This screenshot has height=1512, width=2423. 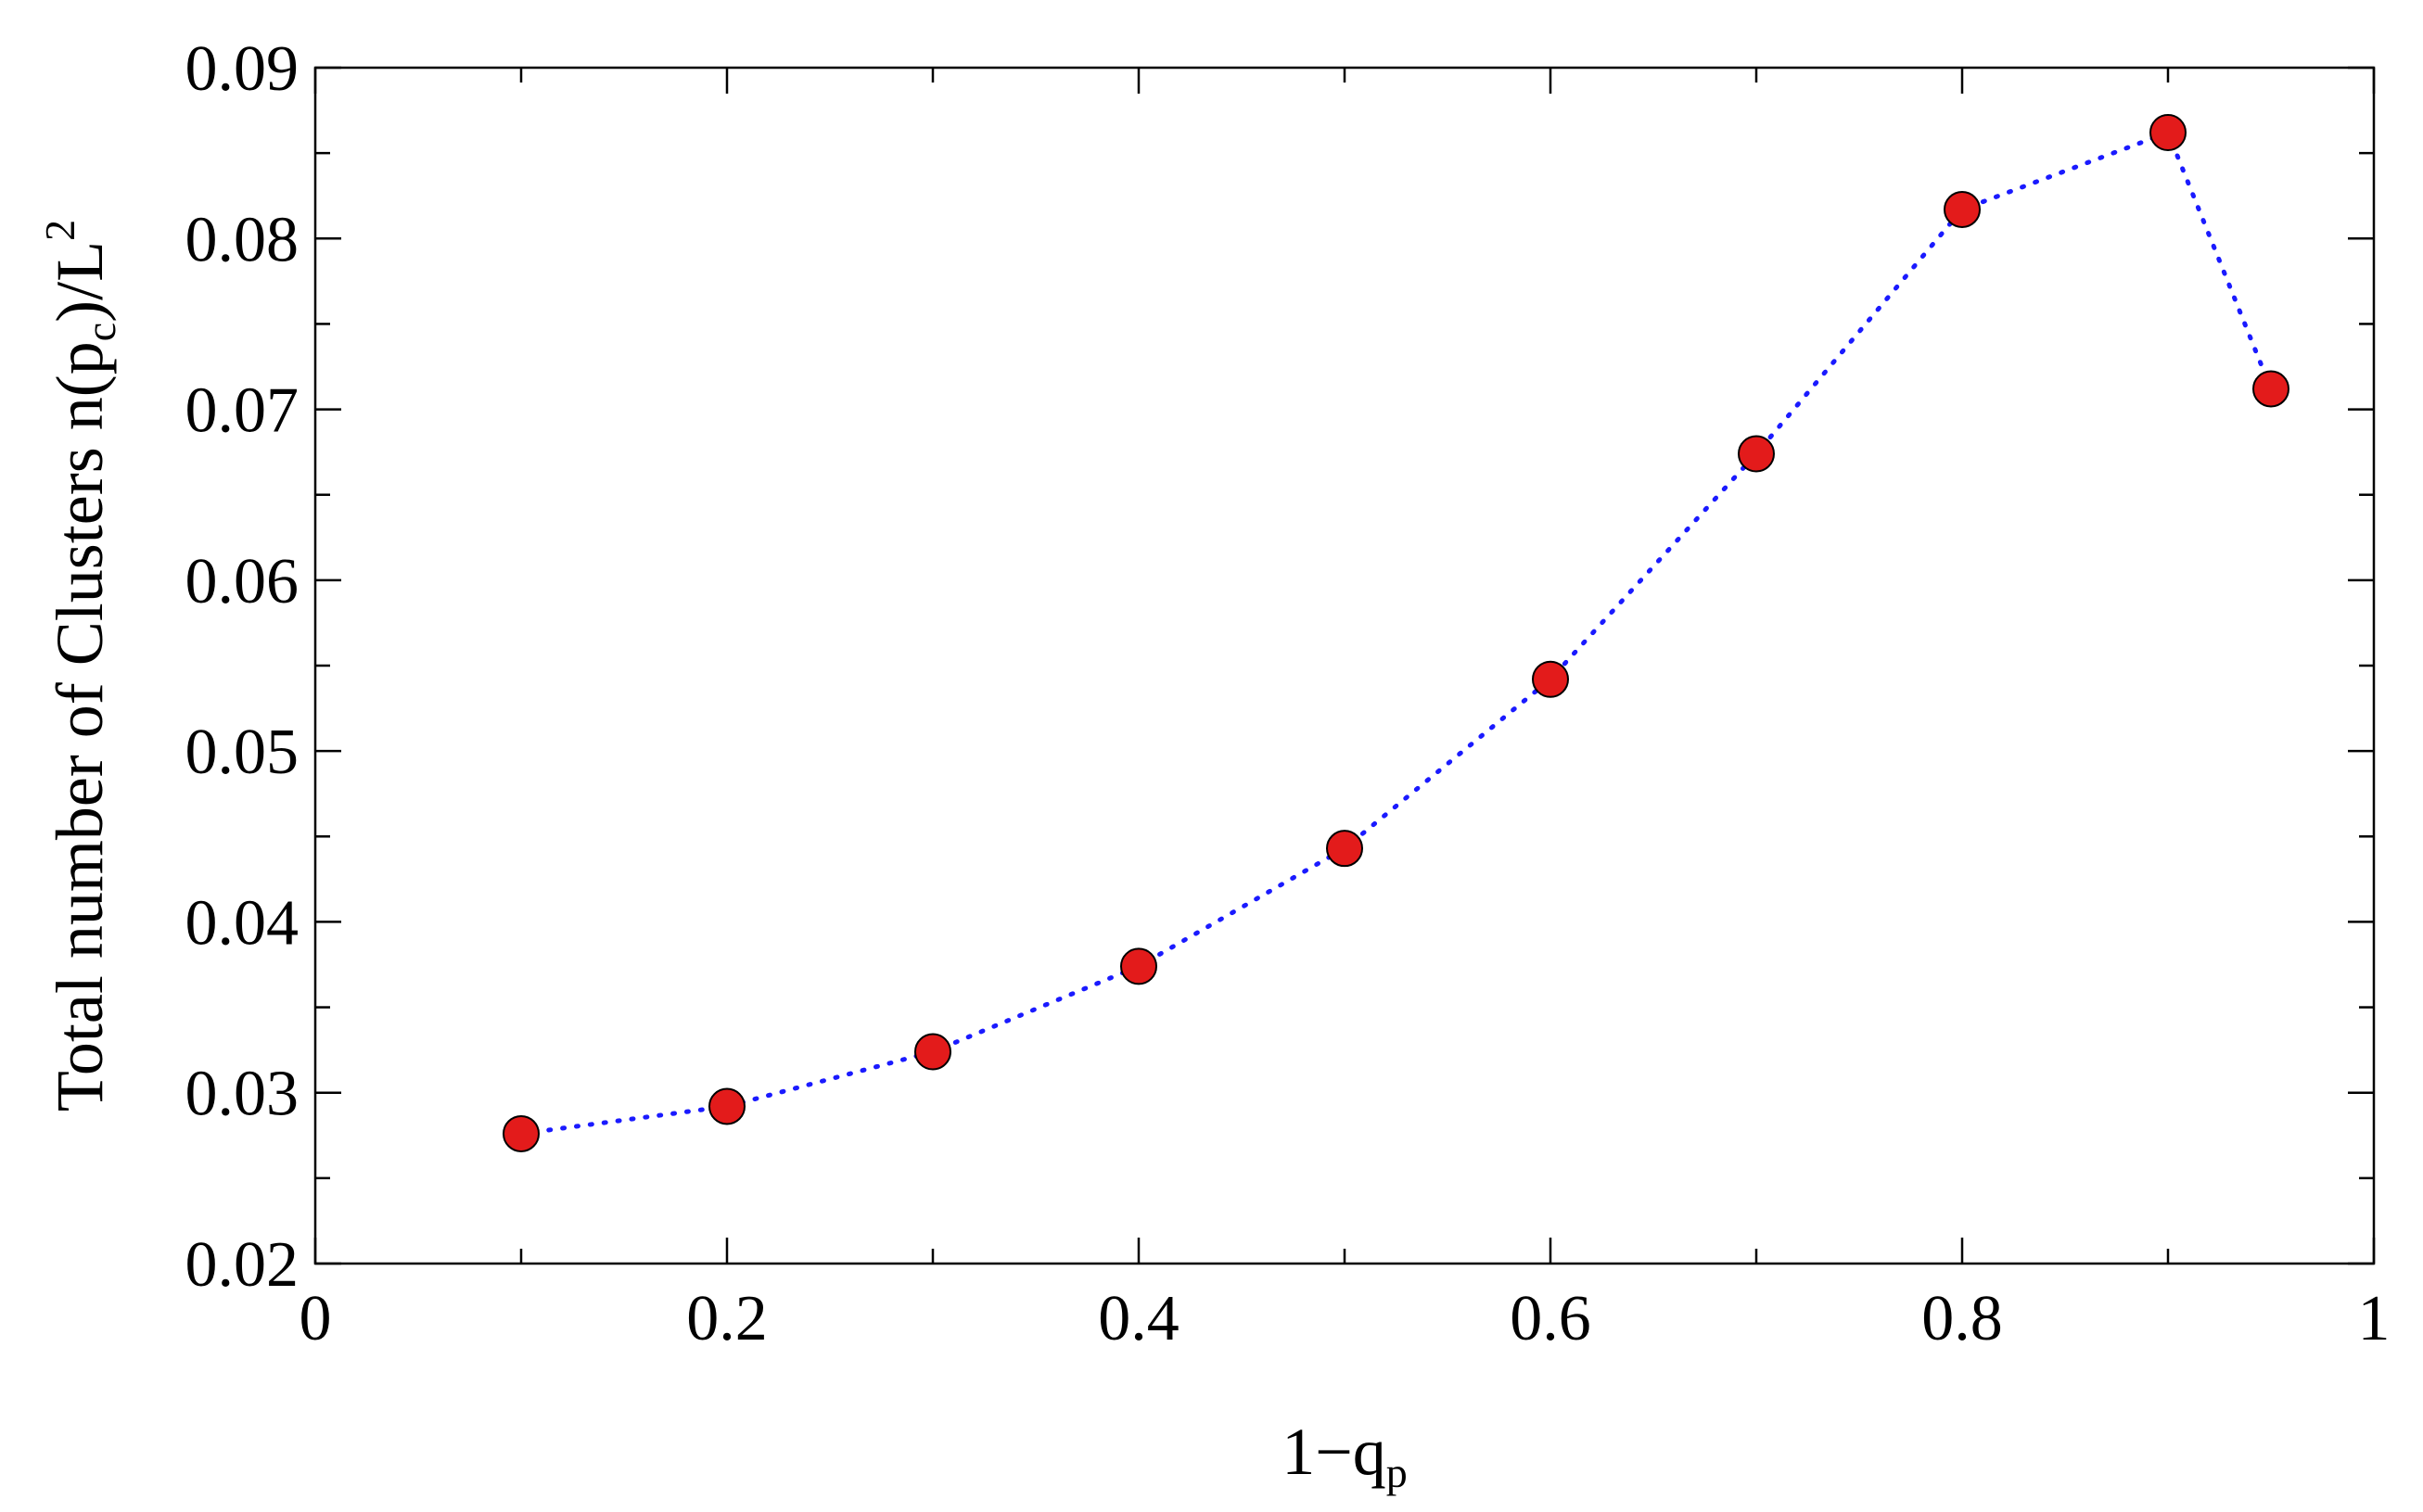 I want to click on x-axis-title: 1−qp, so click(x=1345, y=1455).